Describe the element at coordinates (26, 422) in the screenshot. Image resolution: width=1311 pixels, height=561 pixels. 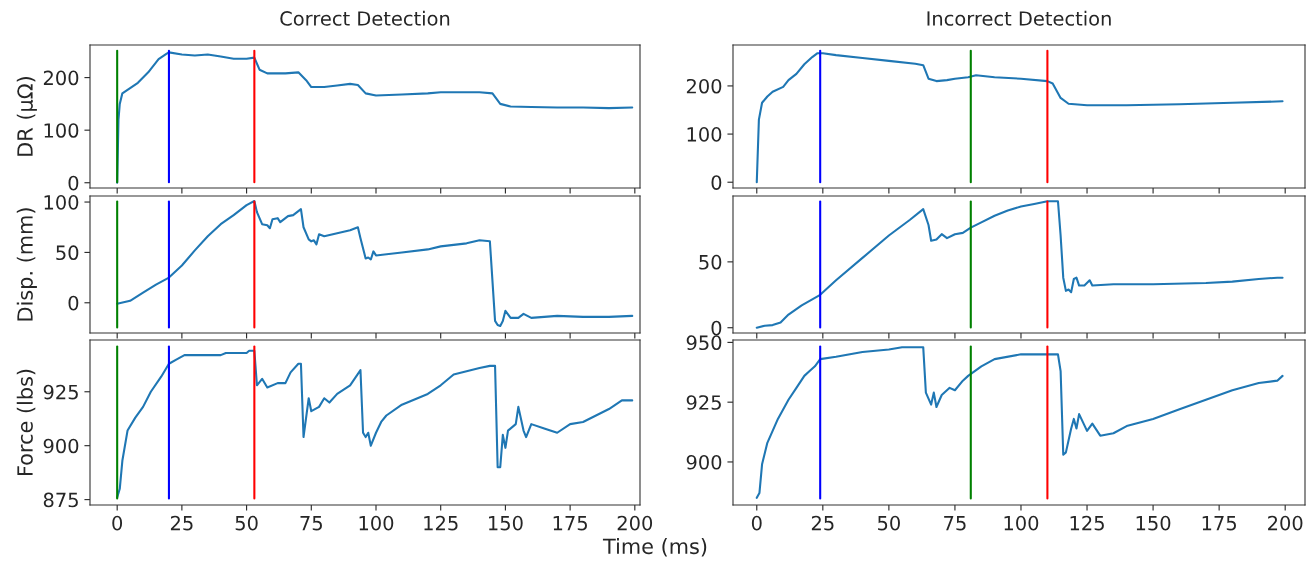
I see `y-axis-title: Force (lbs)` at that location.